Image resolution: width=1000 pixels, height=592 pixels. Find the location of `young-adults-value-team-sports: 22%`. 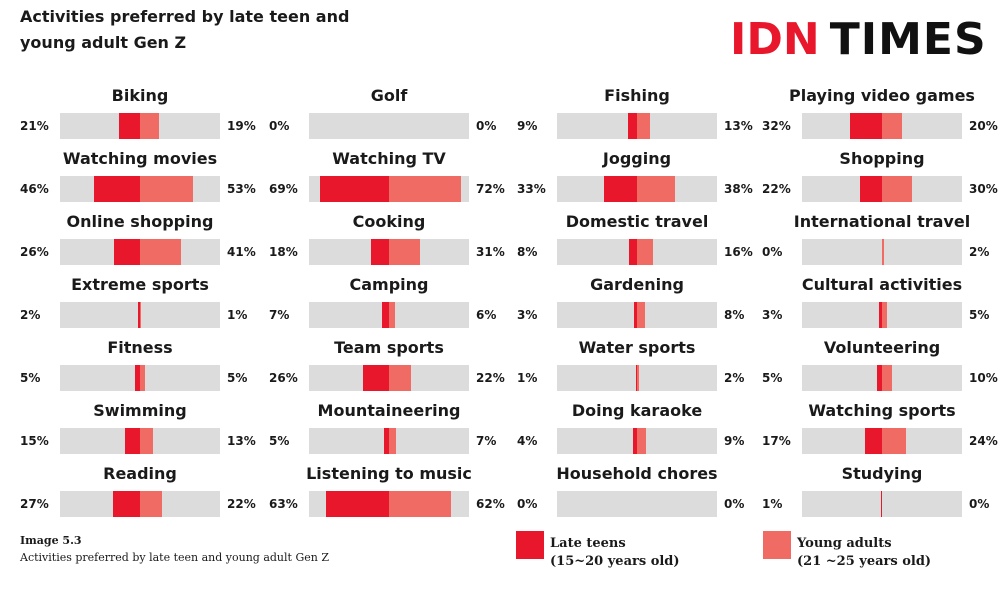

young-adults-value-team-sports: 22% is located at coordinates (490, 378).